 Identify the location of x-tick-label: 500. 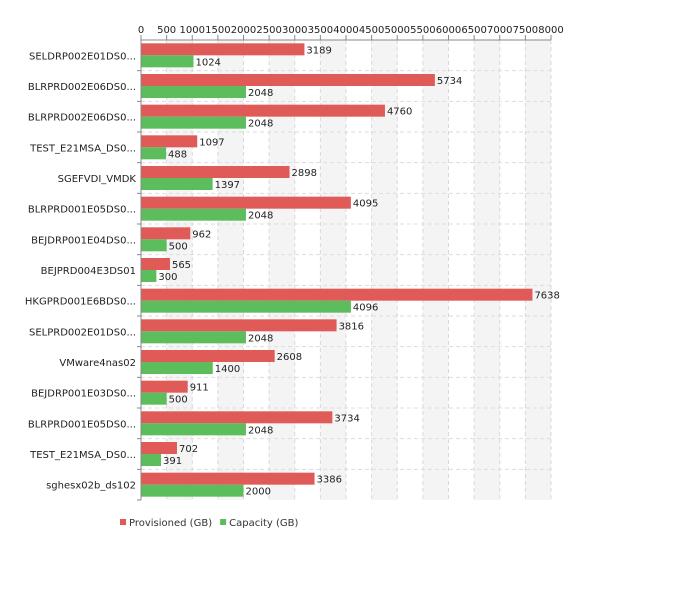
(166, 30).